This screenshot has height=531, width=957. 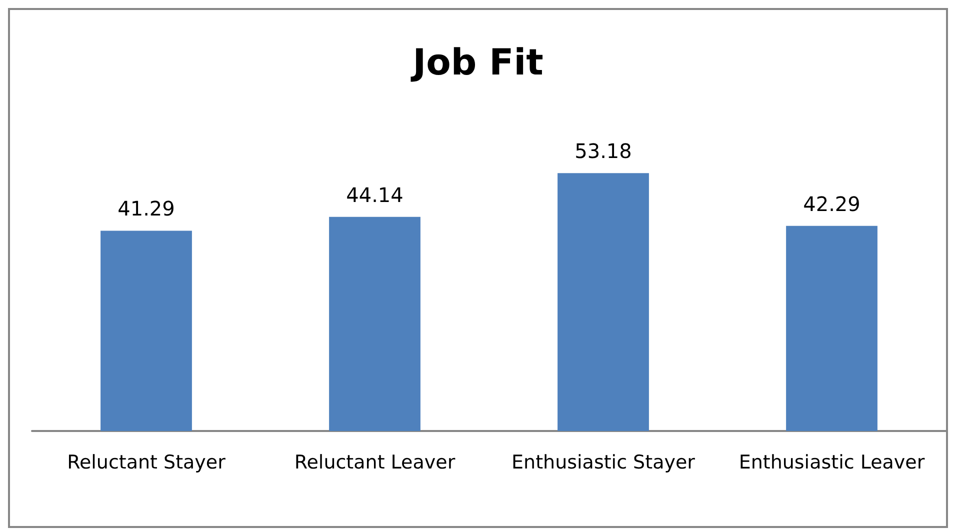 What do you see at coordinates (603, 151) in the screenshot?
I see `data-label: 53.18` at bounding box center [603, 151].